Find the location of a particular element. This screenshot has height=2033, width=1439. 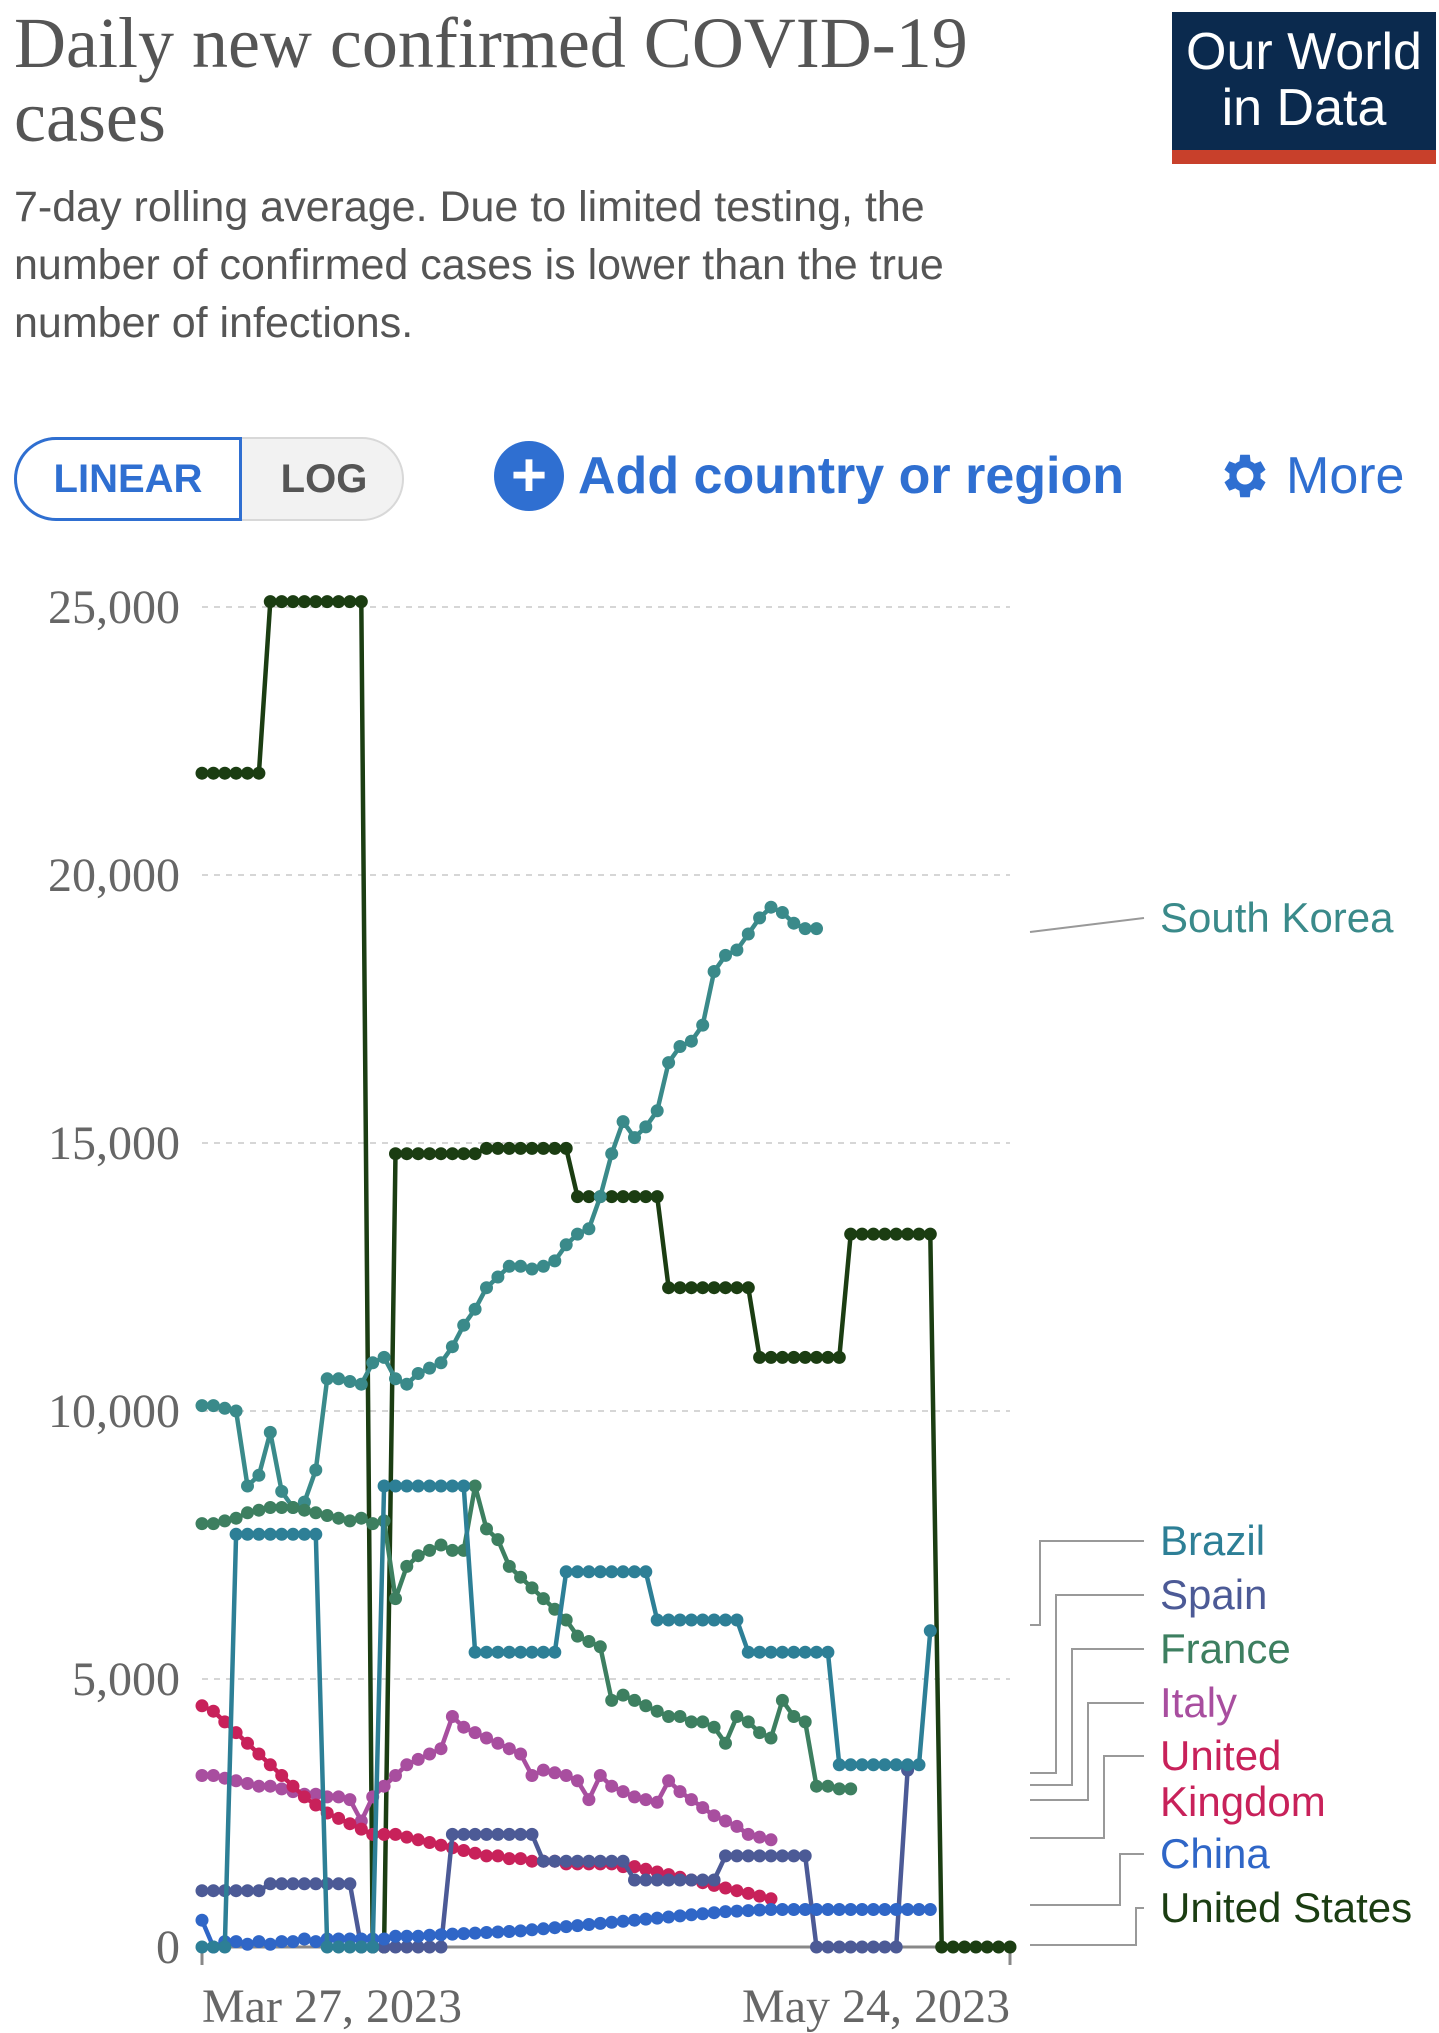

series-label-spain: Spain is located at coordinates (1148, 1672).